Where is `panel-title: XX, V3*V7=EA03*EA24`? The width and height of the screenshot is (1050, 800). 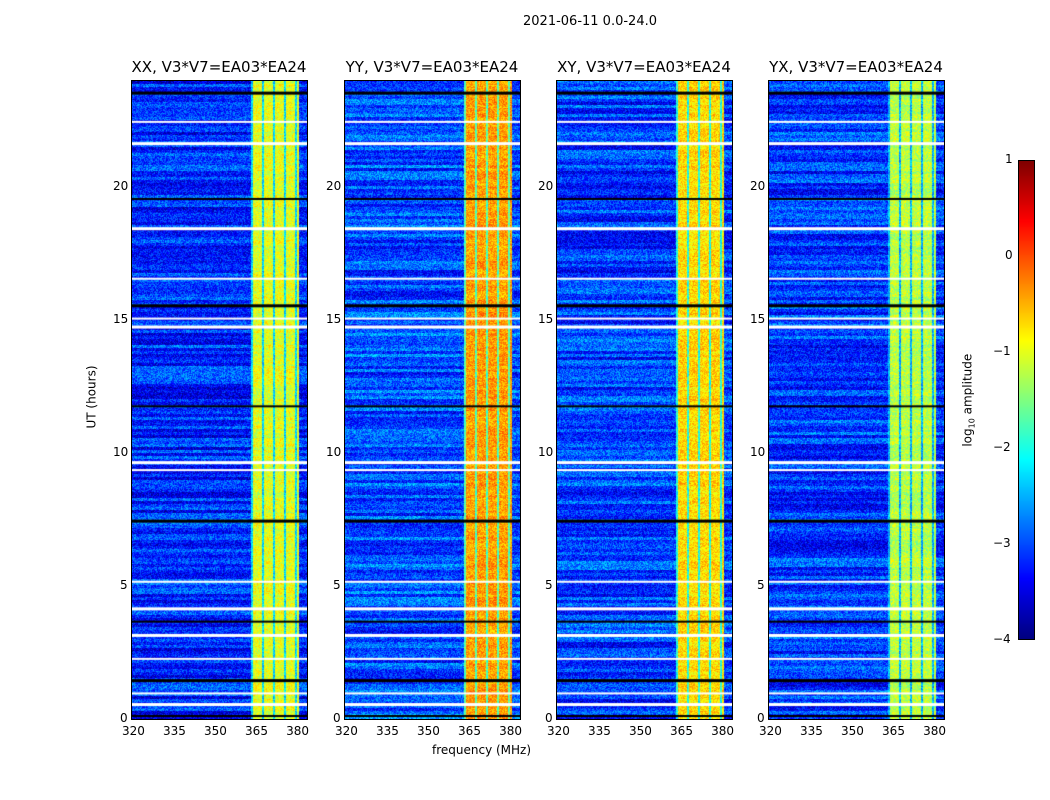 panel-title: XX, V3*V7=EA03*EA24 is located at coordinates (219, 67).